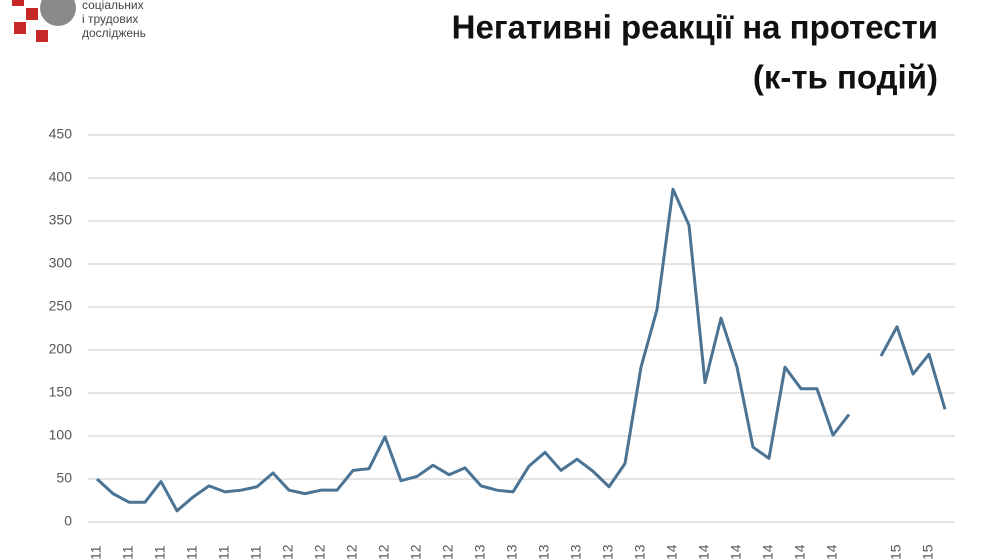 This screenshot has height=560, width=1000. What do you see at coordinates (113, 6) in the screenshot?
I see `logo-text: соціальних` at bounding box center [113, 6].